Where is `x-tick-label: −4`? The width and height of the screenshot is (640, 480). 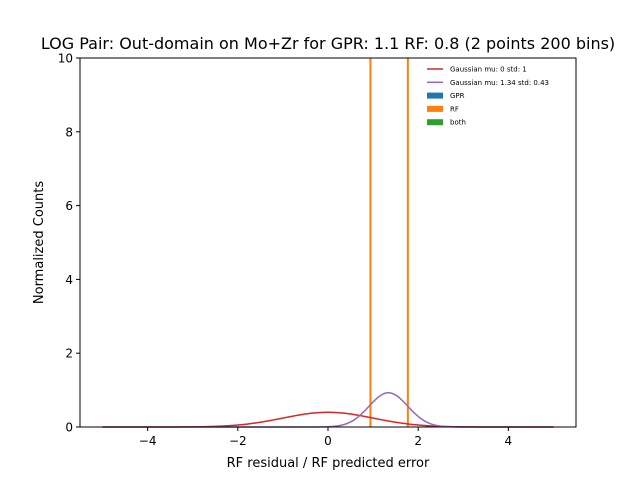 x-tick-label: −4 is located at coordinates (148, 441).